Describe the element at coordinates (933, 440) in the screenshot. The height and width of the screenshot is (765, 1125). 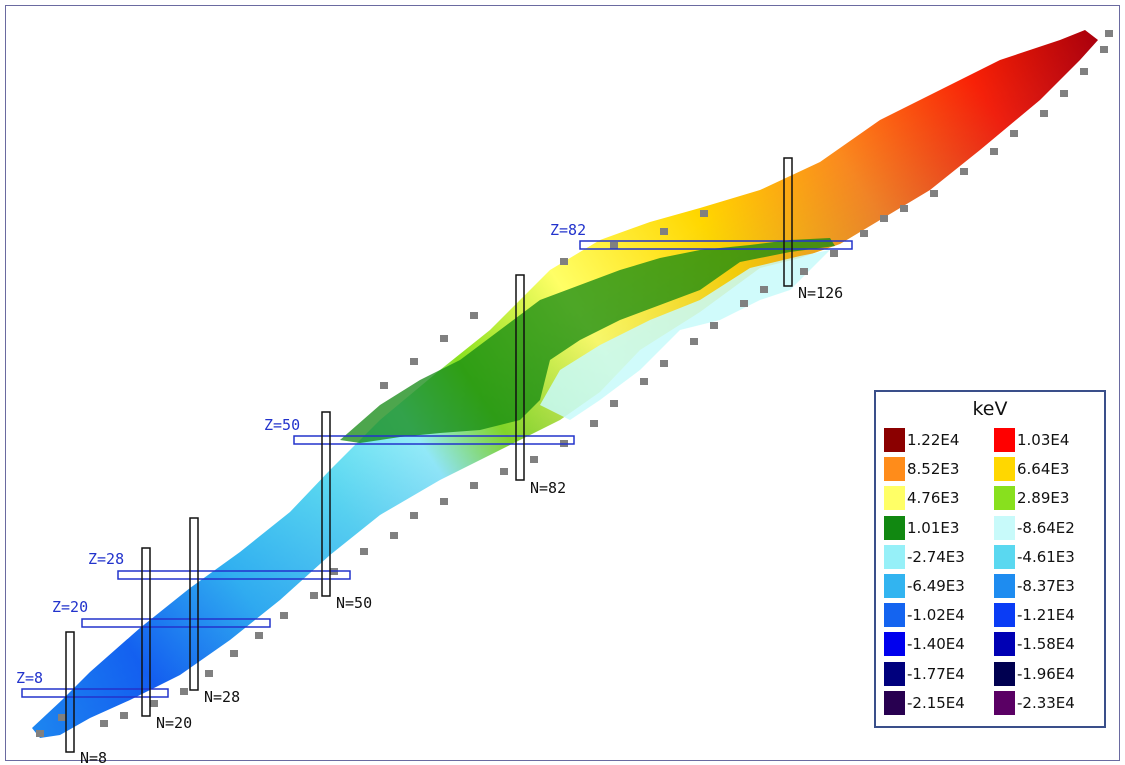
I see `legend-label: 1.22E4` at that location.